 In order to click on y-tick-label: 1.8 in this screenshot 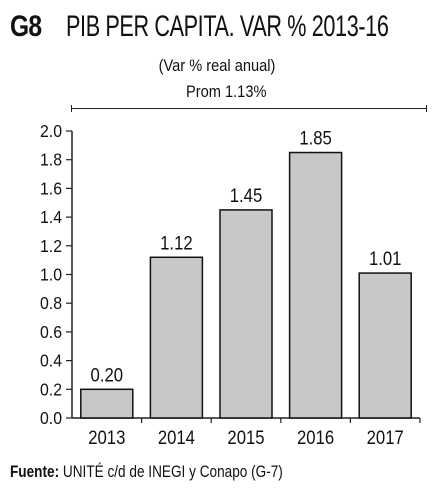, I will do `click(51, 160)`.